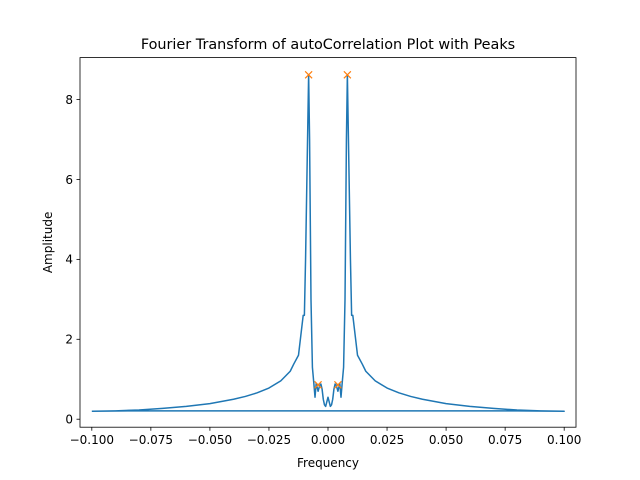 This screenshot has width=640, height=480. I want to click on y-axis-ticks: 0 2 4 6 8, so click(72, 260).